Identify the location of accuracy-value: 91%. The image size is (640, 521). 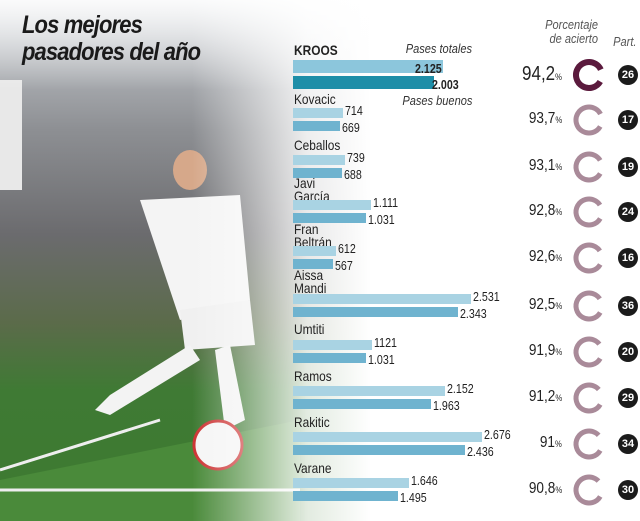
(551, 443).